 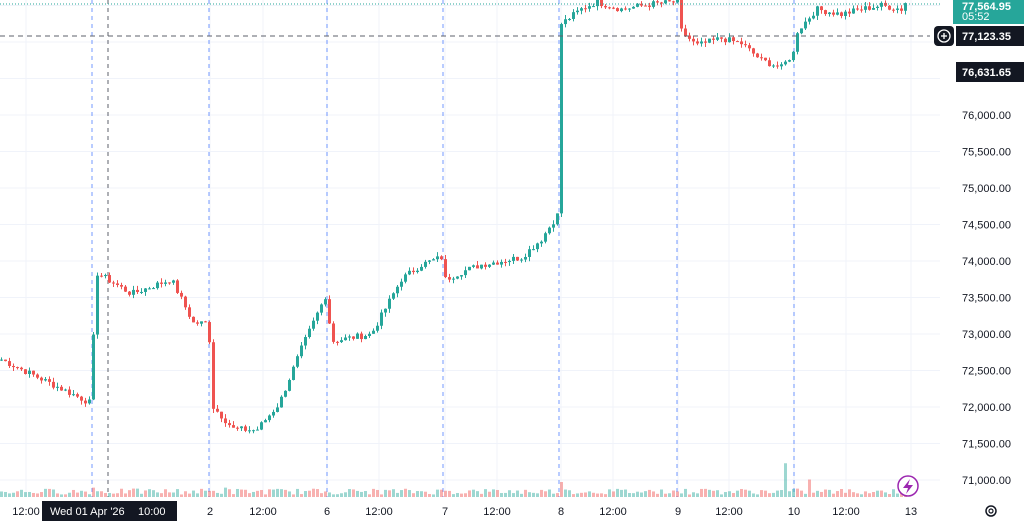 I want to click on y-tick-label: 72,000.00, so click(x=986, y=408).